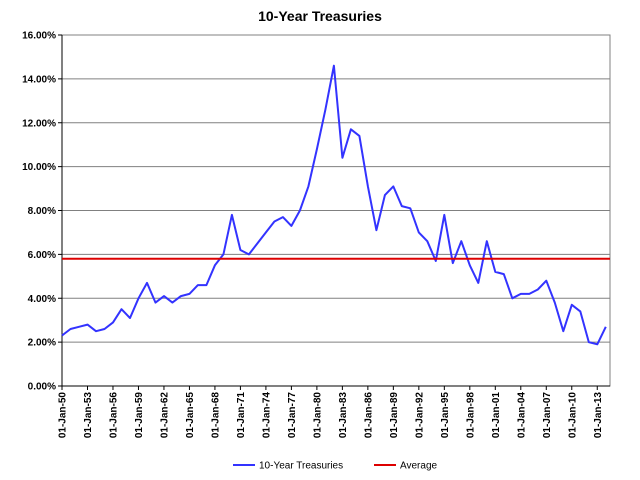  Describe the element at coordinates (215, 415) in the screenshot. I see `x-tick-label: 01-Jan-68` at that location.